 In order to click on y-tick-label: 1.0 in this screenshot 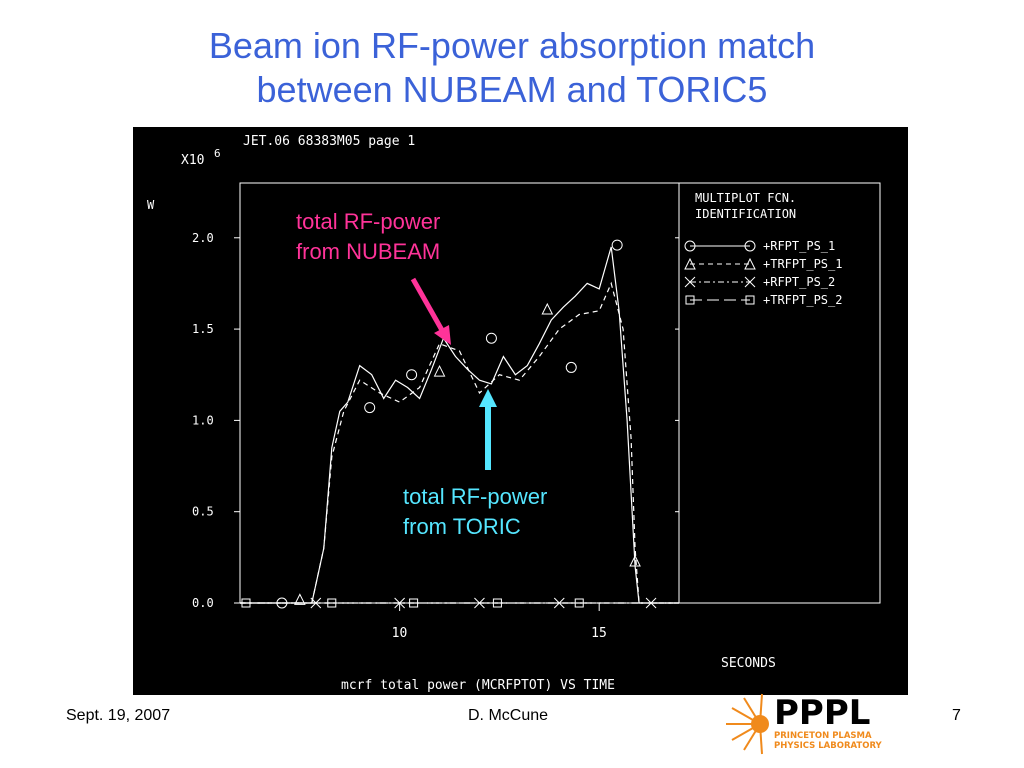, I will do `click(203, 420)`.